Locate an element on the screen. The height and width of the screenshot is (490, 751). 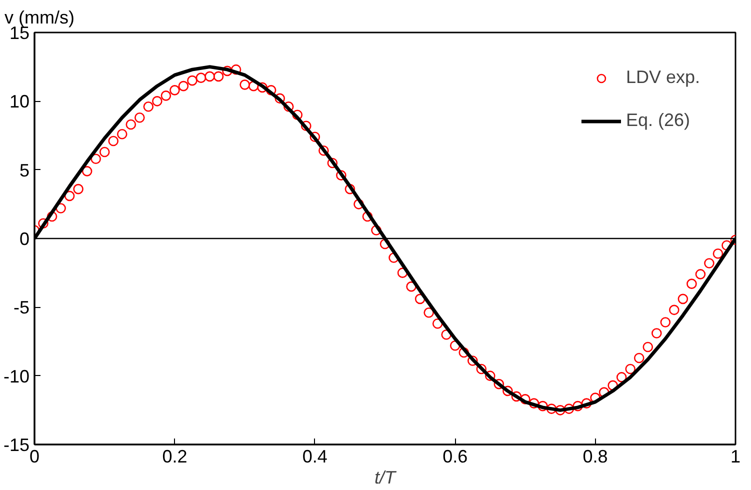
x-tick-label: 0.2 is located at coordinates (175, 456).